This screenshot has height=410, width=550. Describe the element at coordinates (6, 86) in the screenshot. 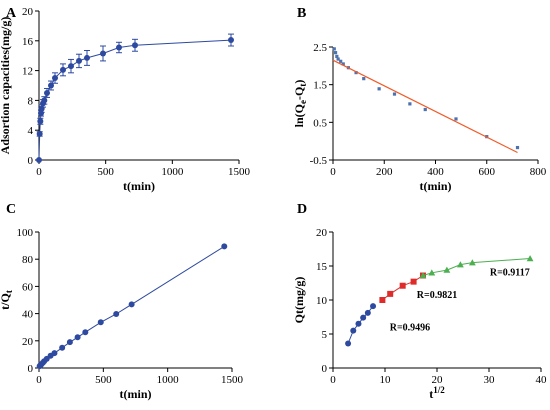

I see `y-axis-title: Adsortion capacities(mg/g)` at that location.